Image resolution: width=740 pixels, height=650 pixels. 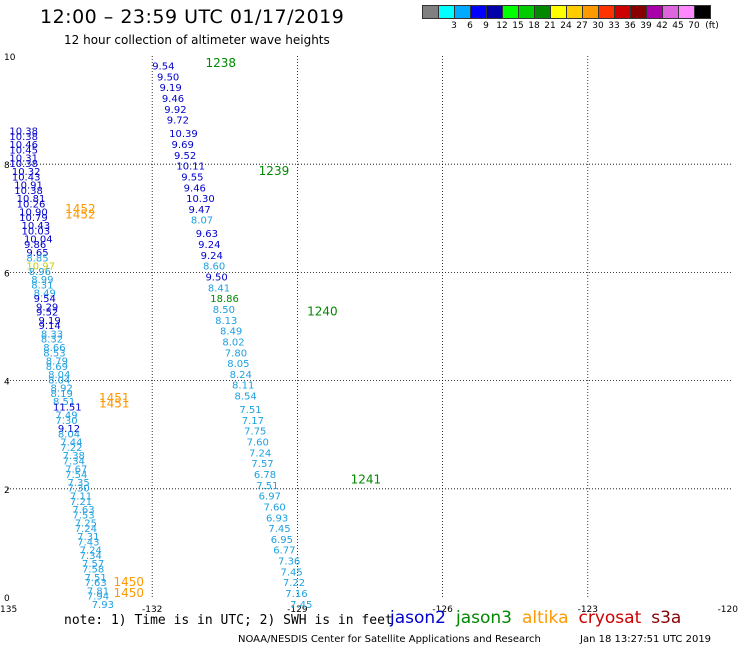 I want to click on wave-height-label: 9.52, so click(x=47, y=313).